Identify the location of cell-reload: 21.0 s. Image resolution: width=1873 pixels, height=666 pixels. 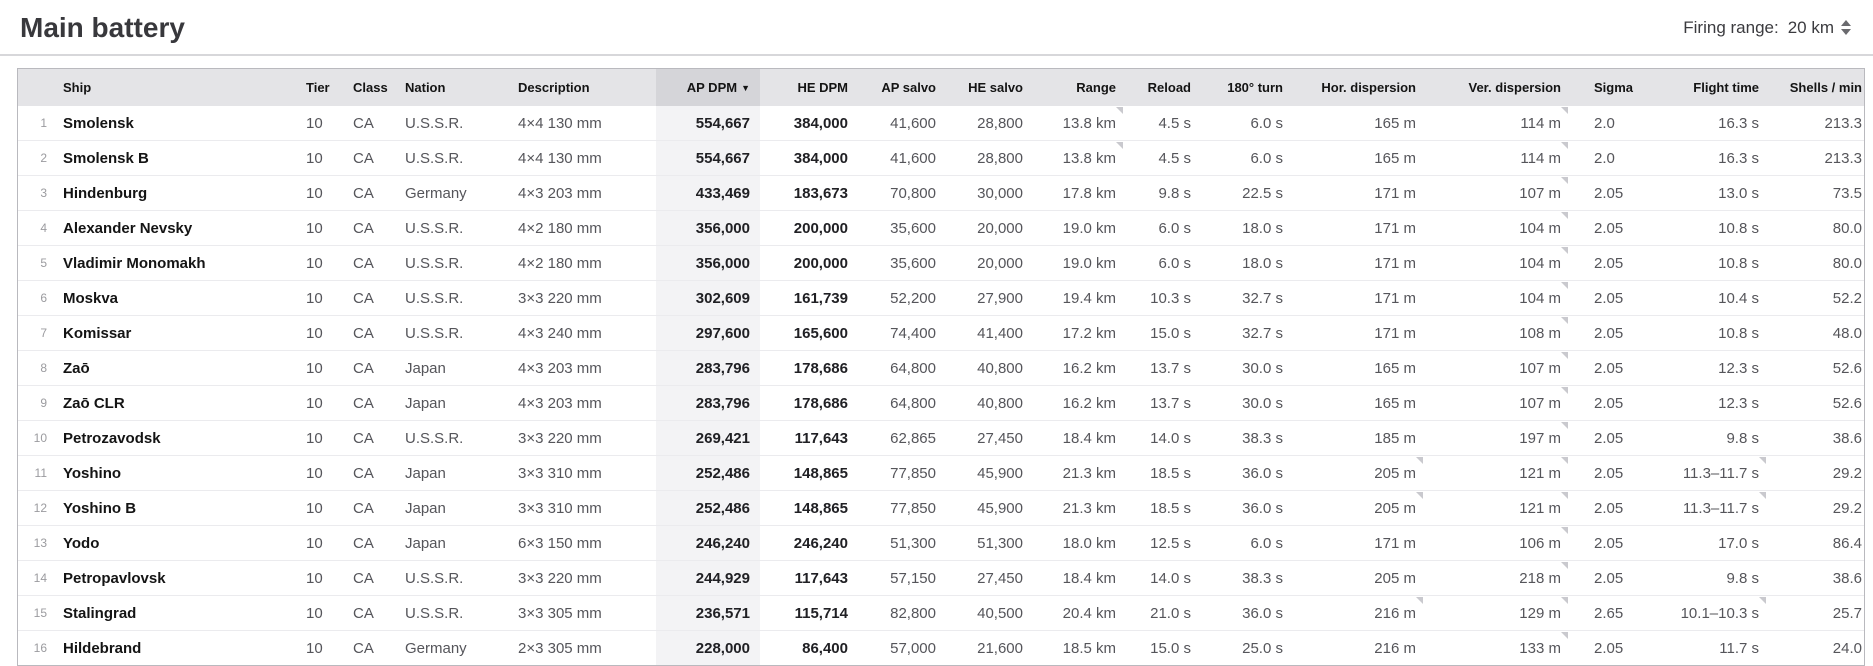
(1163, 613).